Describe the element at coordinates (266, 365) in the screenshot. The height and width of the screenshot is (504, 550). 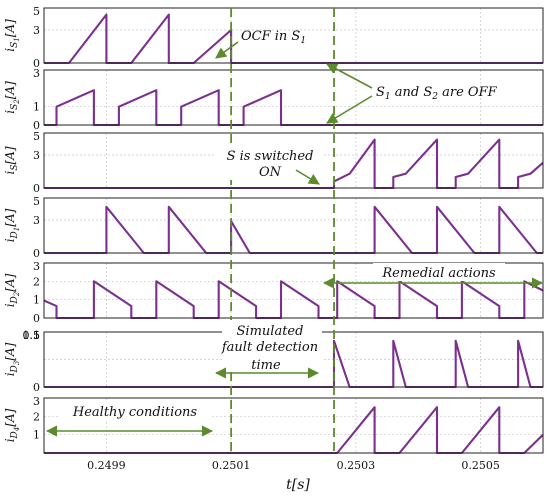
I see `sim-label-line3: time` at that location.